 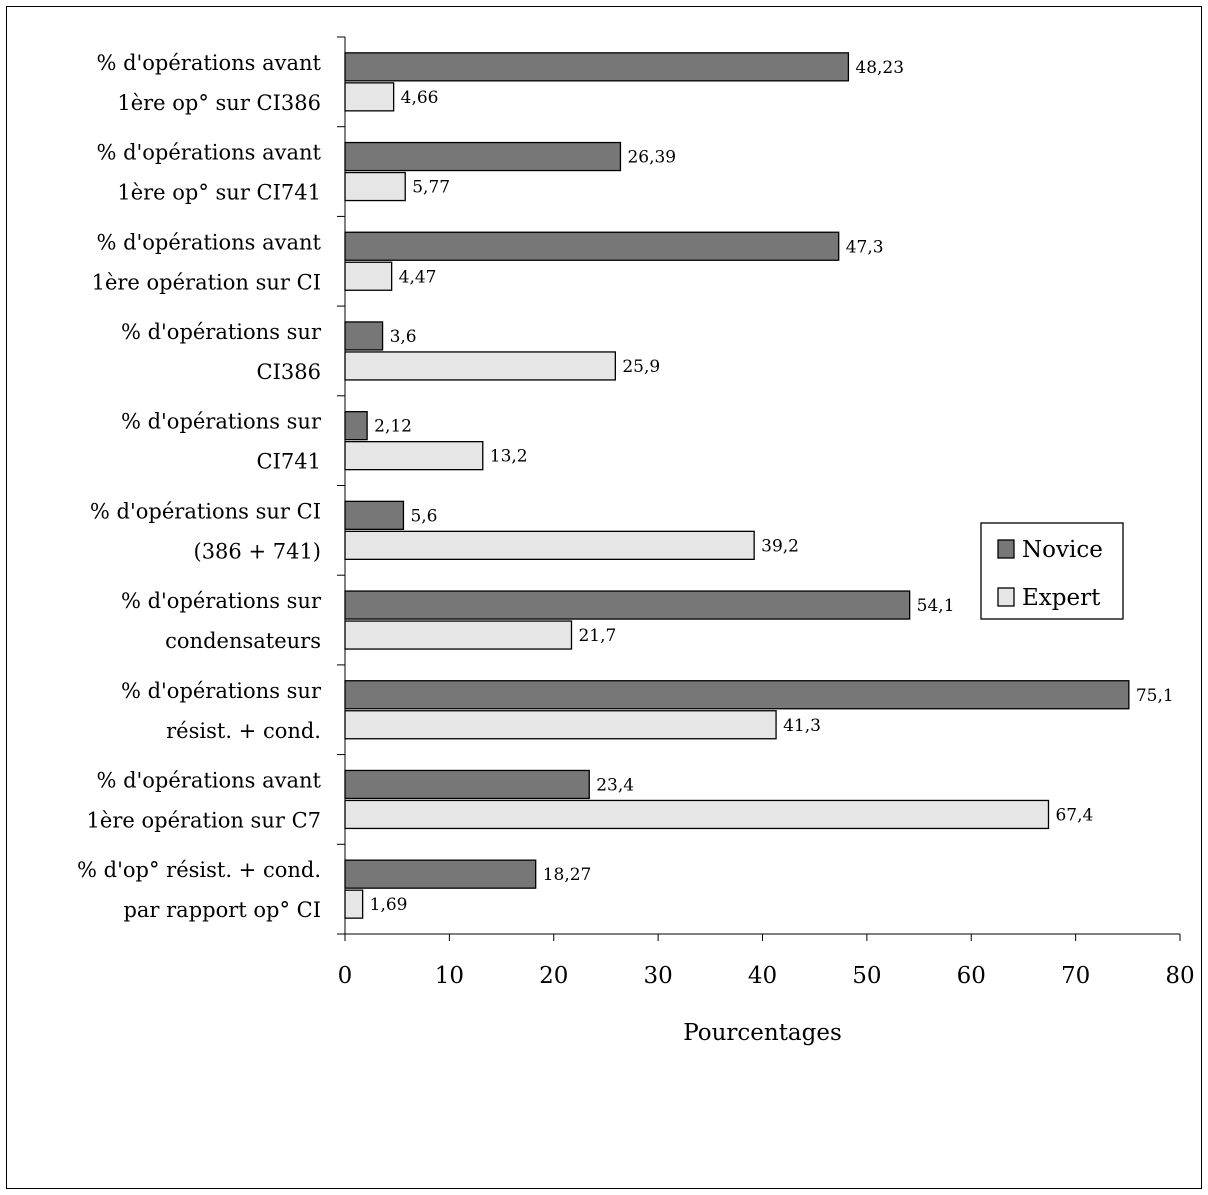 I want to click on category-label-line2: 1ère op° sur CI741, so click(x=219, y=193).